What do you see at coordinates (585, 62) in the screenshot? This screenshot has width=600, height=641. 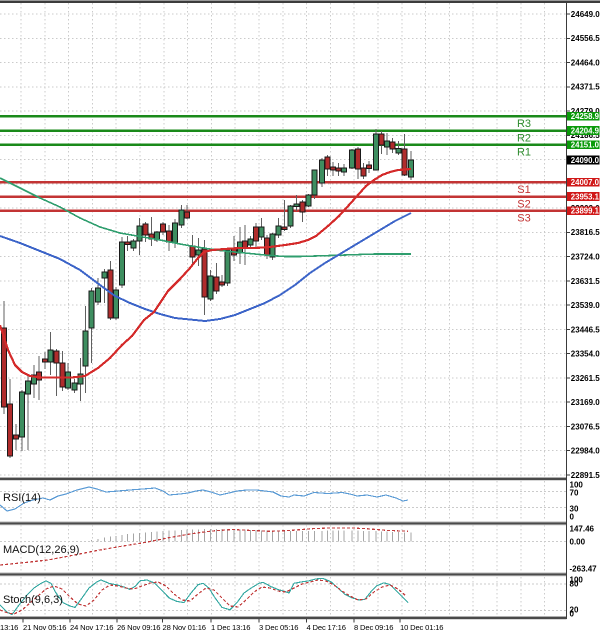 I see `svg-text: 24464.0` at bounding box center [585, 62].